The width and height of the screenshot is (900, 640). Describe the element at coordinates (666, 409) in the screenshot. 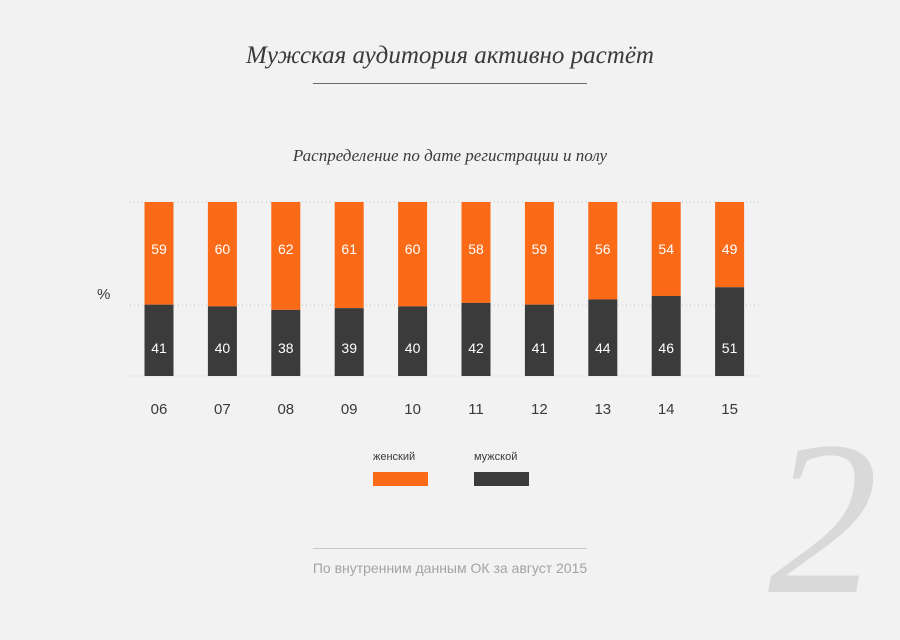

I see `x-tick-label-14: 14` at that location.